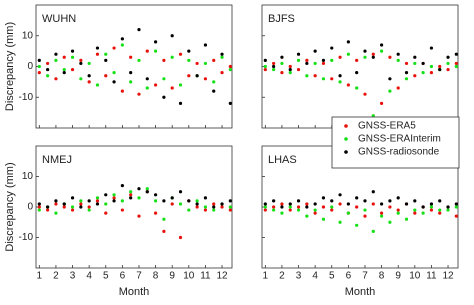 The image size is (474, 305). I want to click on panel-title: NMEJ, so click(57, 160).